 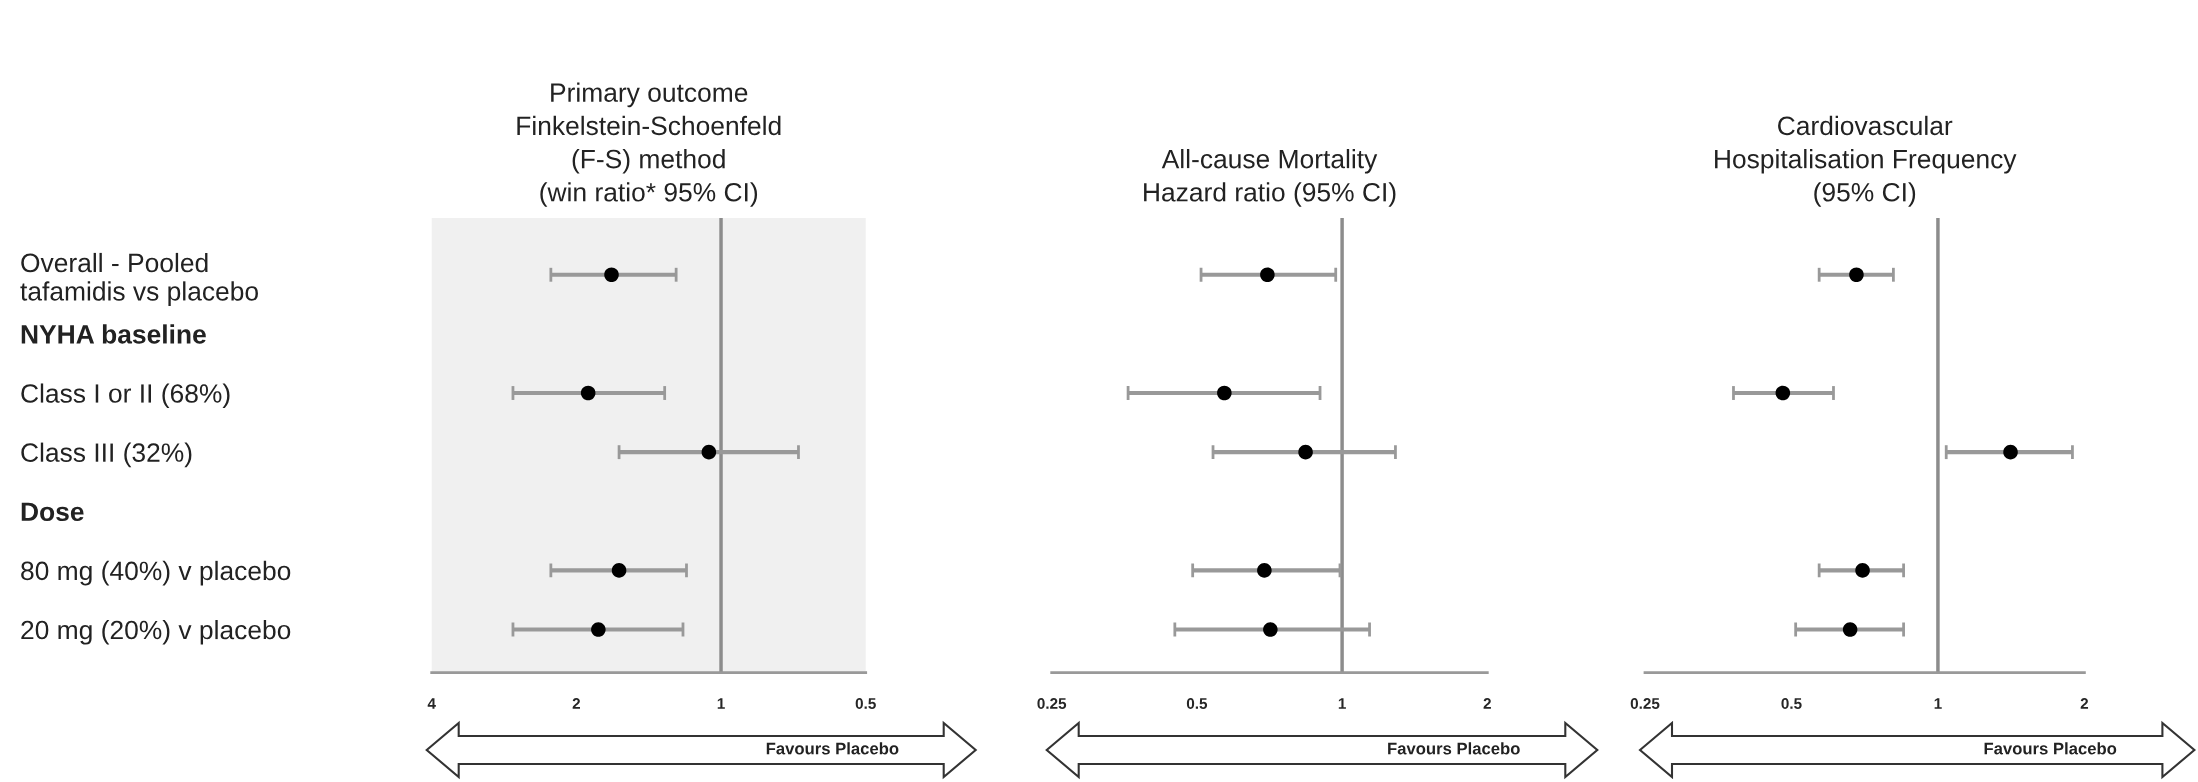 What do you see at coordinates (156, 632) in the screenshot?
I see `y-tick-label: 20 mg (20%) v placebo` at bounding box center [156, 632].